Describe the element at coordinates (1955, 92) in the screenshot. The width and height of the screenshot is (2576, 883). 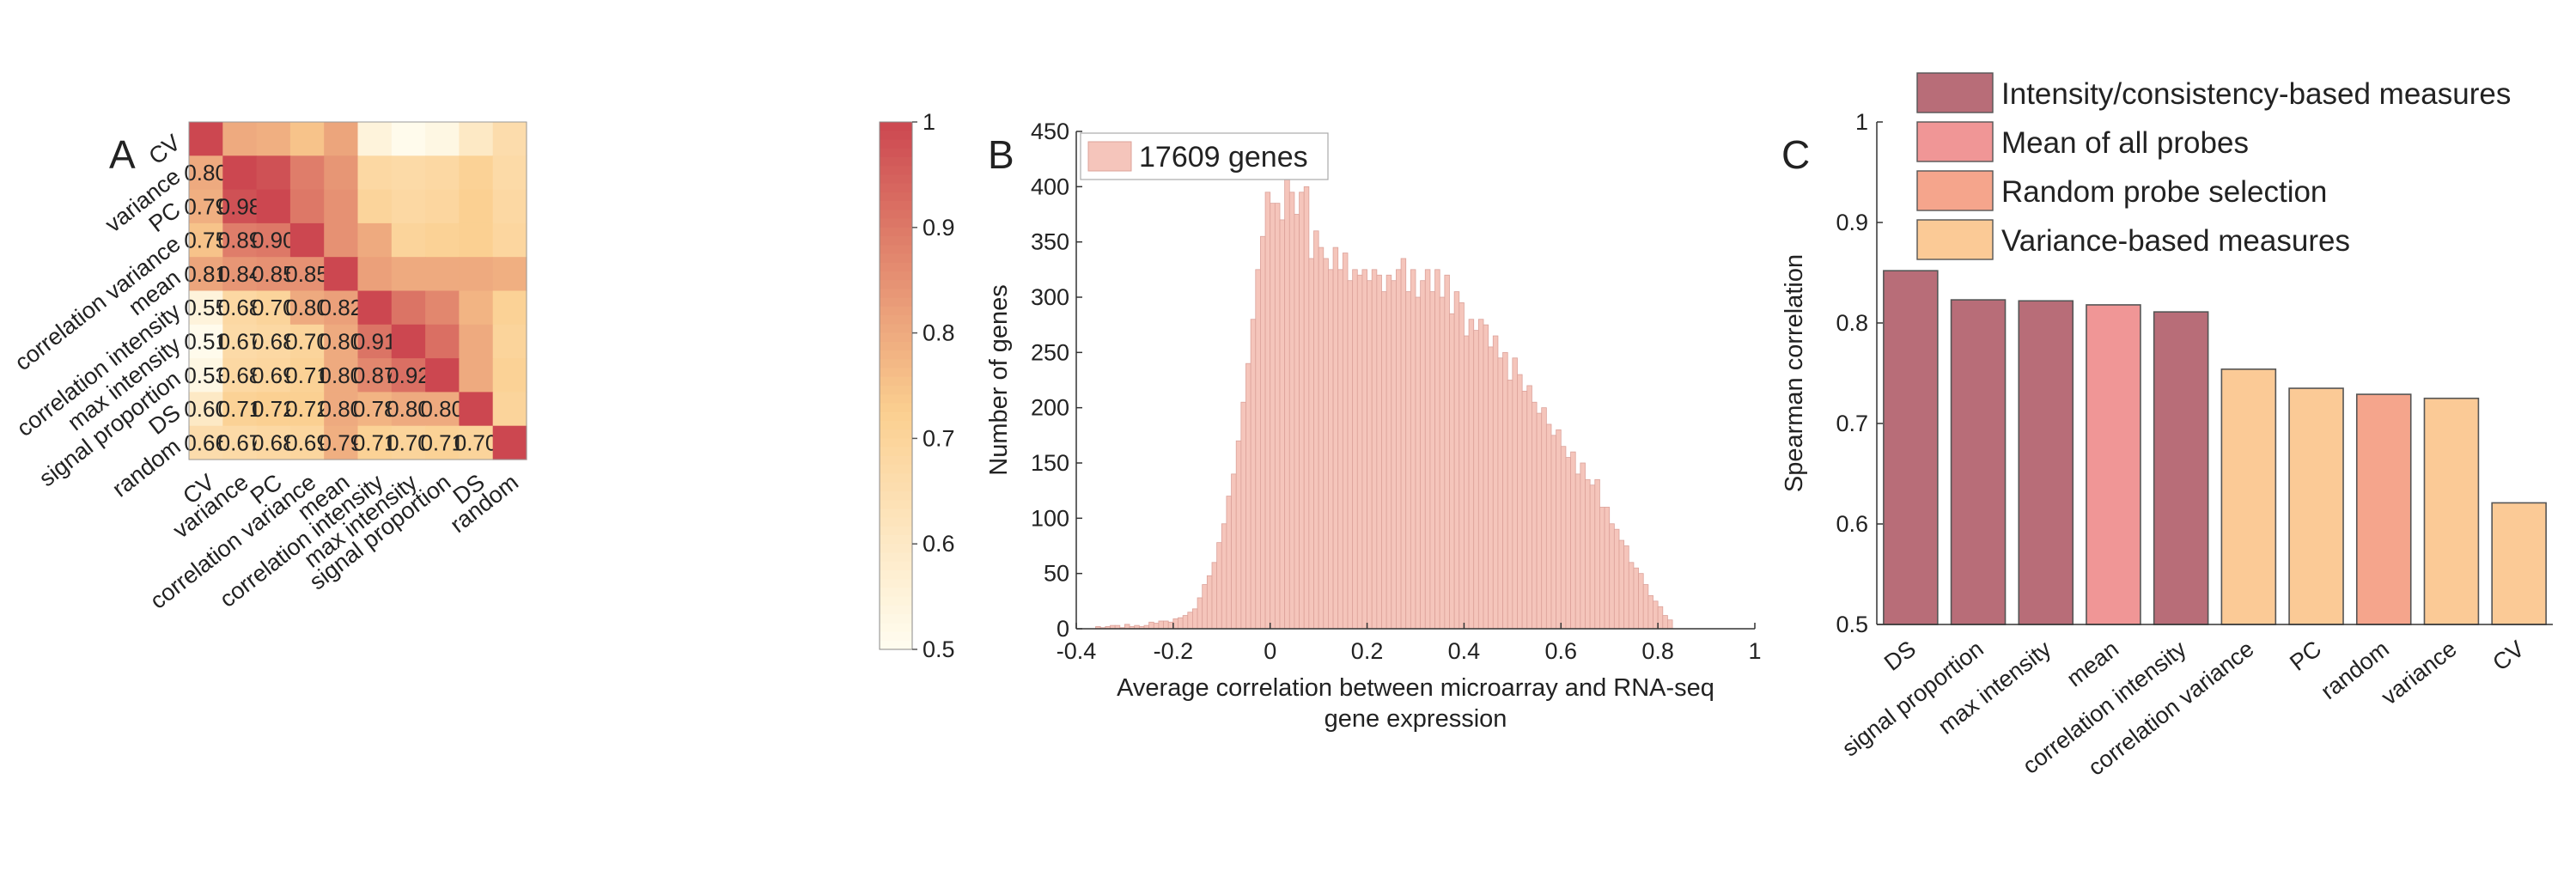
I see `legend-swatch` at that location.